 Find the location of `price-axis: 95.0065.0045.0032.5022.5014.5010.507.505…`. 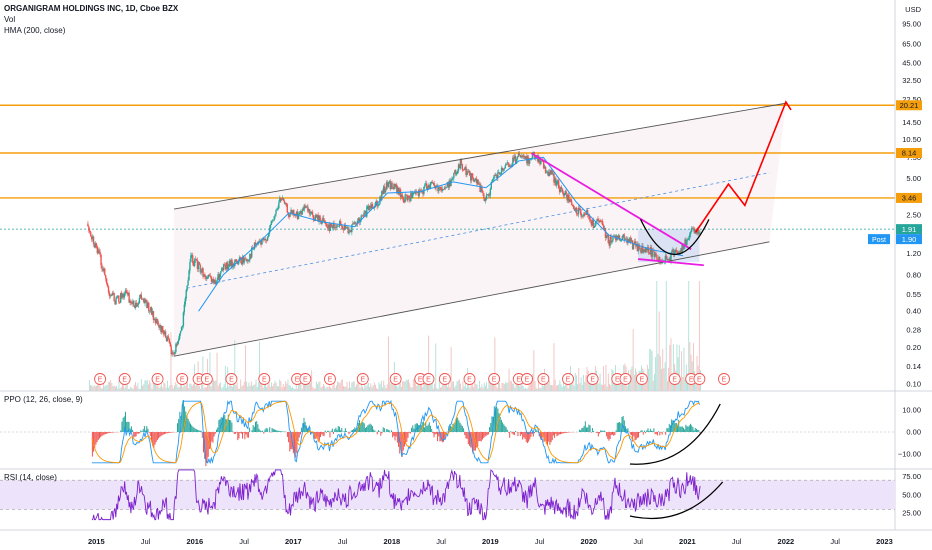

price-axis: 95.0065.0045.0032.5022.5014.5010.507.505… is located at coordinates (911, 204).